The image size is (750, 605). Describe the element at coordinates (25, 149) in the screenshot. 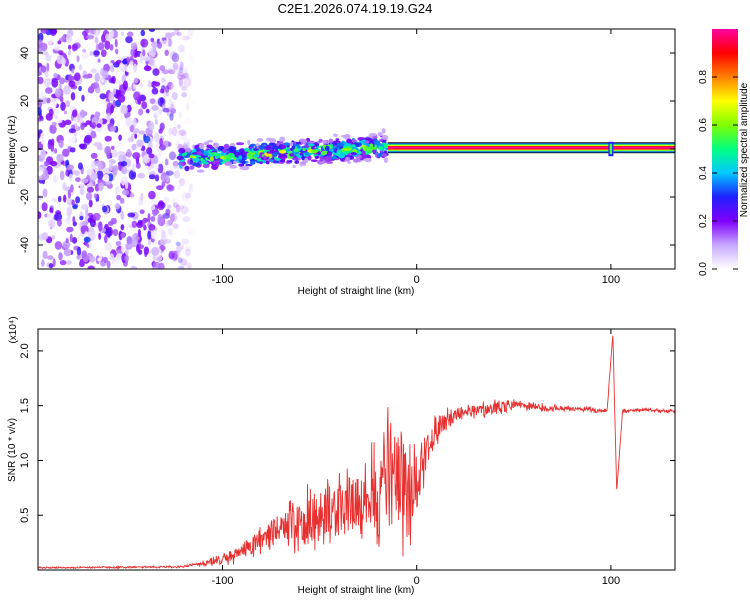

I see `y-tick-label: 0` at that location.